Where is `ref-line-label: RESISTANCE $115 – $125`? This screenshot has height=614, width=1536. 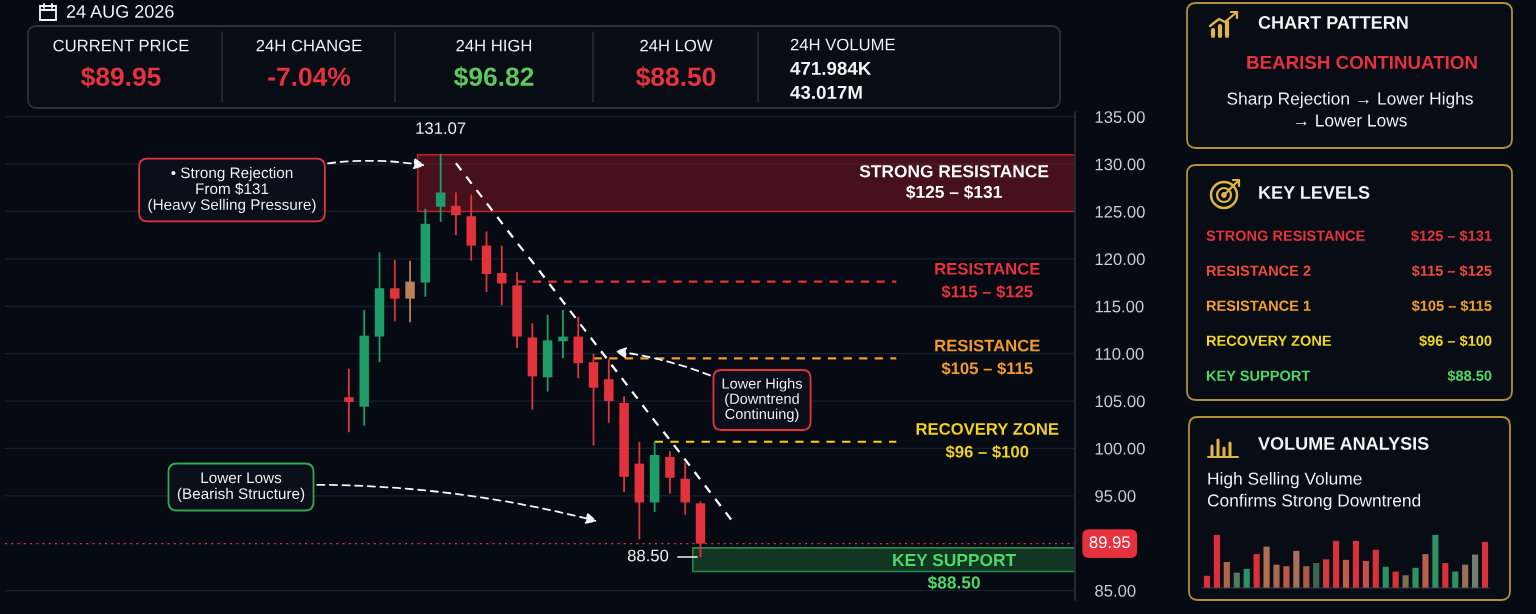
ref-line-label: RESISTANCE $115 – $125 is located at coordinates (987, 280).